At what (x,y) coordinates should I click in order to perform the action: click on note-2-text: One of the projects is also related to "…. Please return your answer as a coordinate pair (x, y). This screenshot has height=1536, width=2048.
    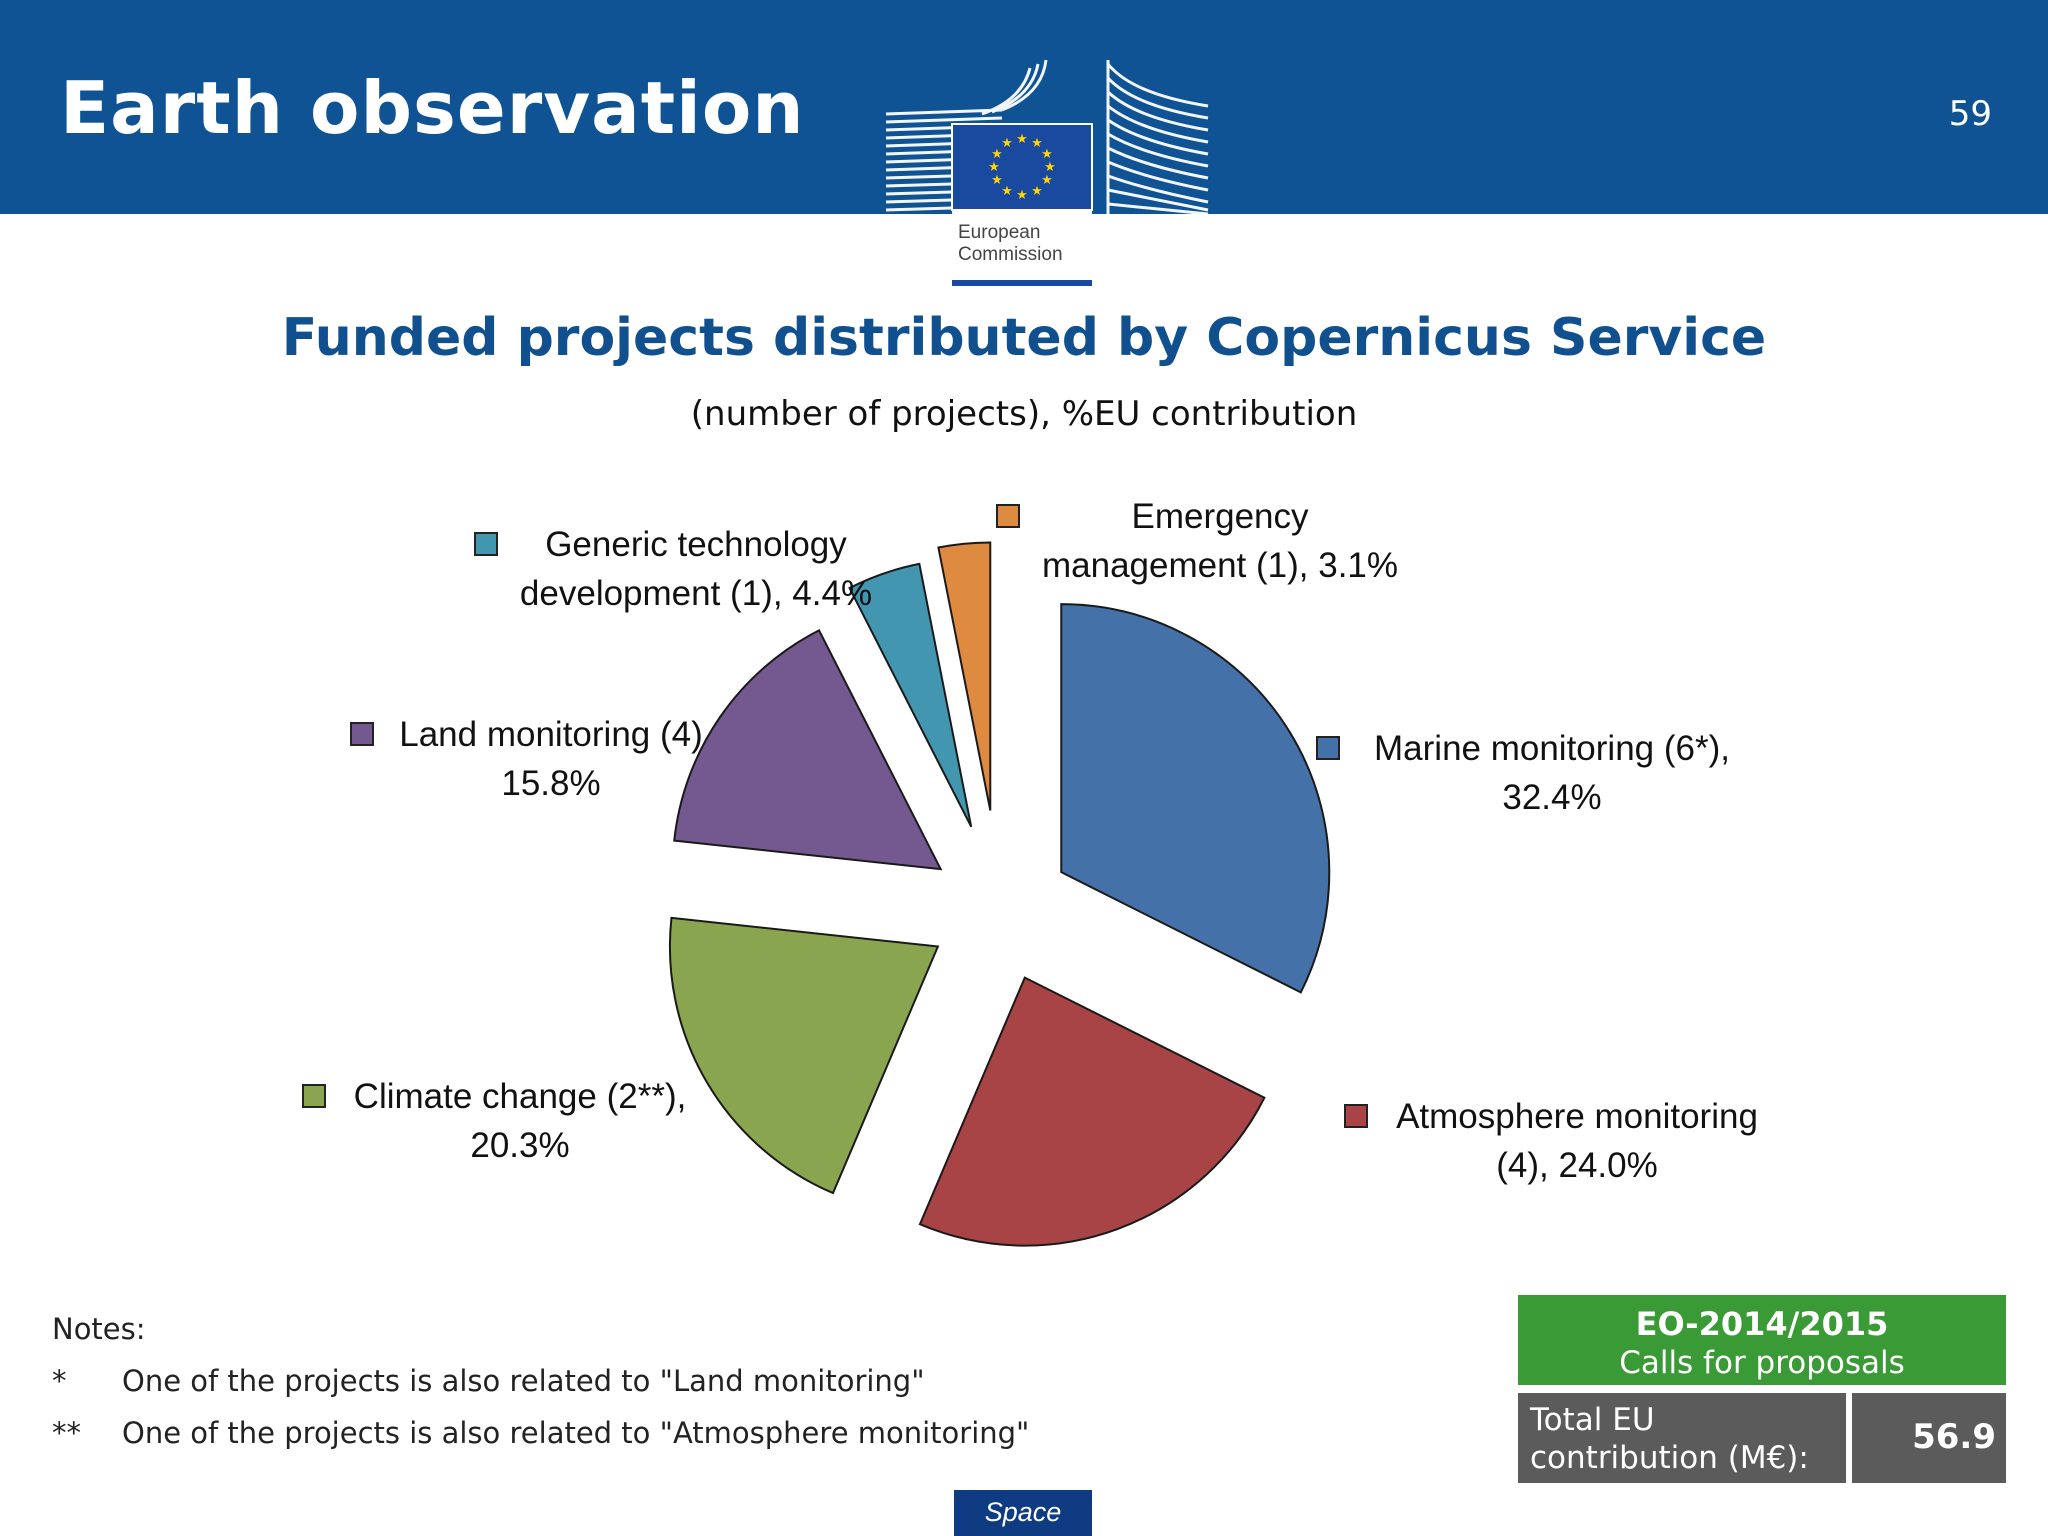
    Looking at the image, I should click on (576, 1433).